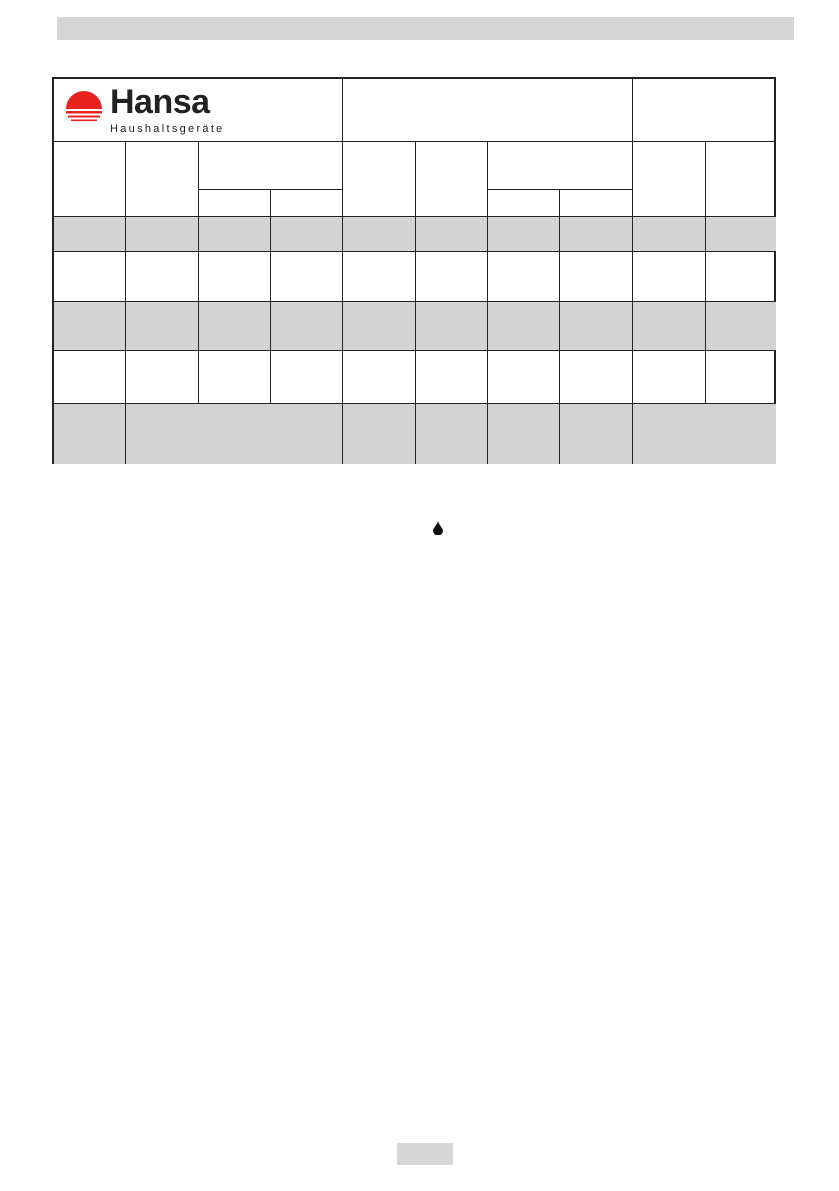 This screenshot has width=839, height=1191. Describe the element at coordinates (425, 28) in the screenshot. I see `header-bar` at that location.